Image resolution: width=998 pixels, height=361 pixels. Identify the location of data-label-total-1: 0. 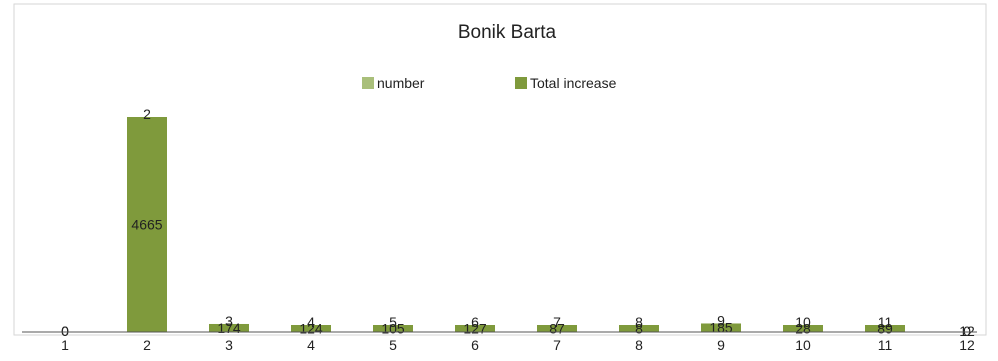
(65, 331).